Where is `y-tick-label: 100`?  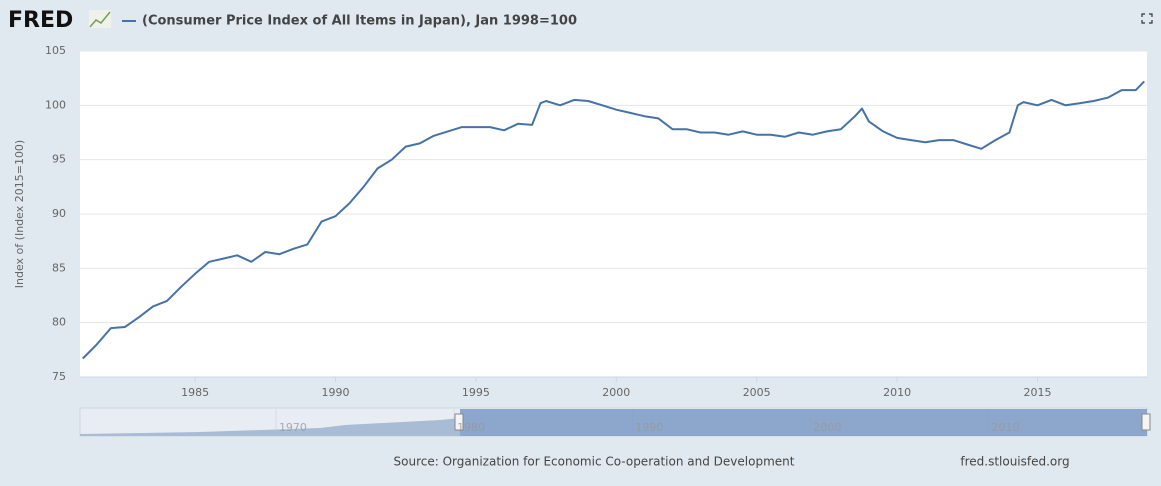
y-tick-label: 100 is located at coordinates (55, 104).